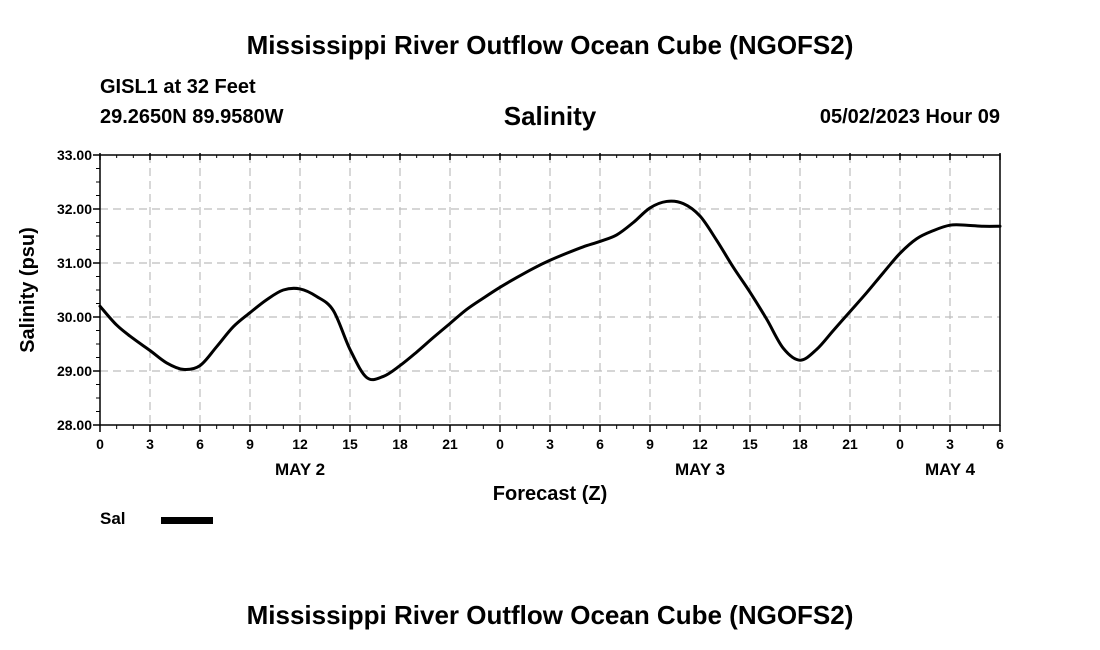 This screenshot has height=650, width=1100. What do you see at coordinates (178, 87) in the screenshot?
I see `station-name: GISL1 at 32 Feet` at bounding box center [178, 87].